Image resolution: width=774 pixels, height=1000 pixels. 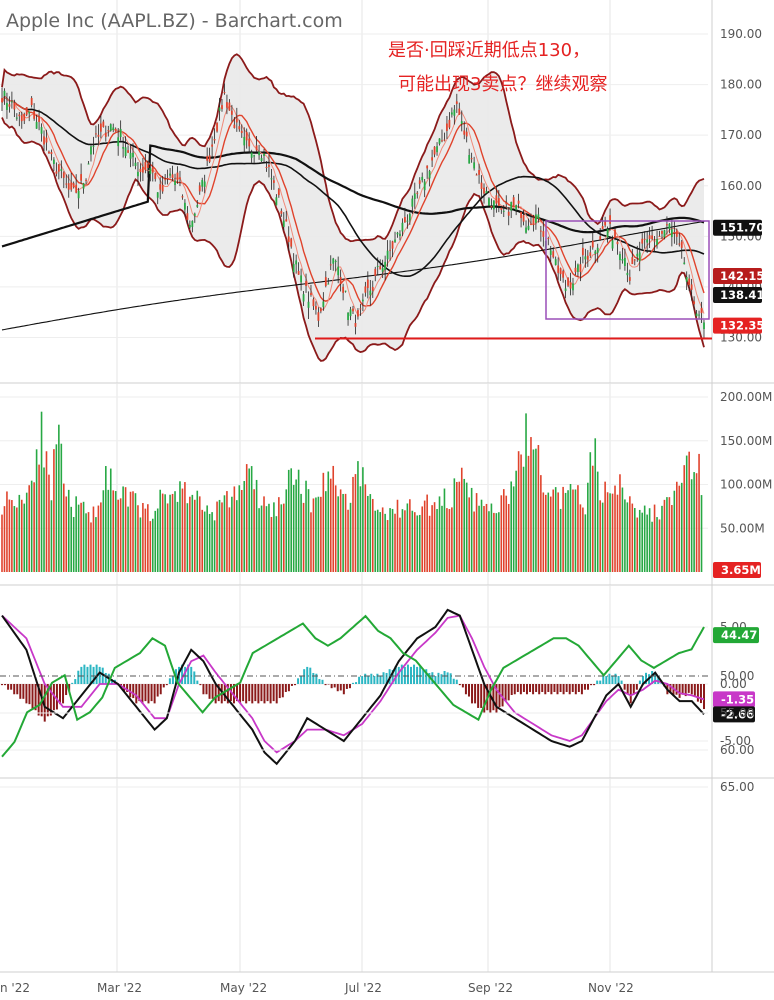 I want to click on rsi-badge-text: 44.47, so click(x=739, y=635).